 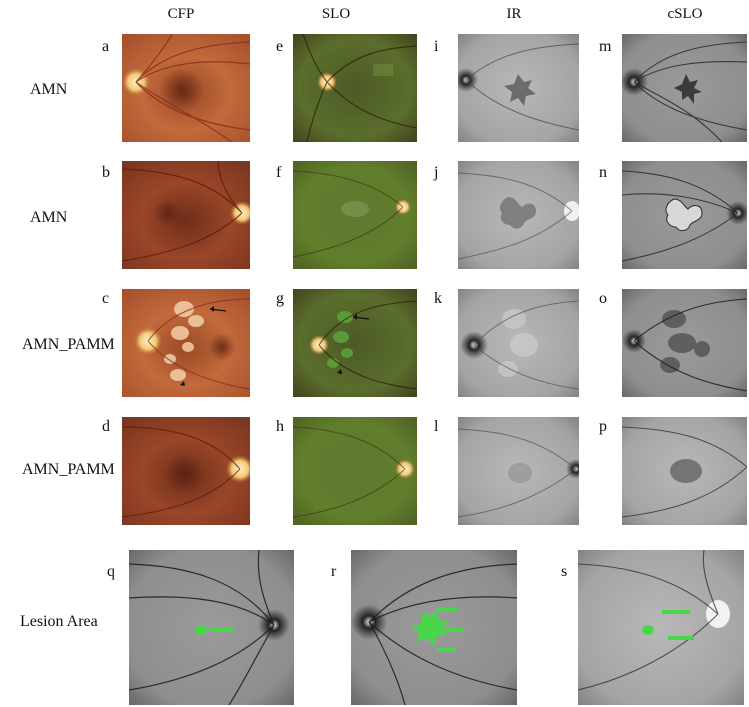 What do you see at coordinates (280, 298) in the screenshot?
I see `panel-letter-g: g` at bounding box center [280, 298].